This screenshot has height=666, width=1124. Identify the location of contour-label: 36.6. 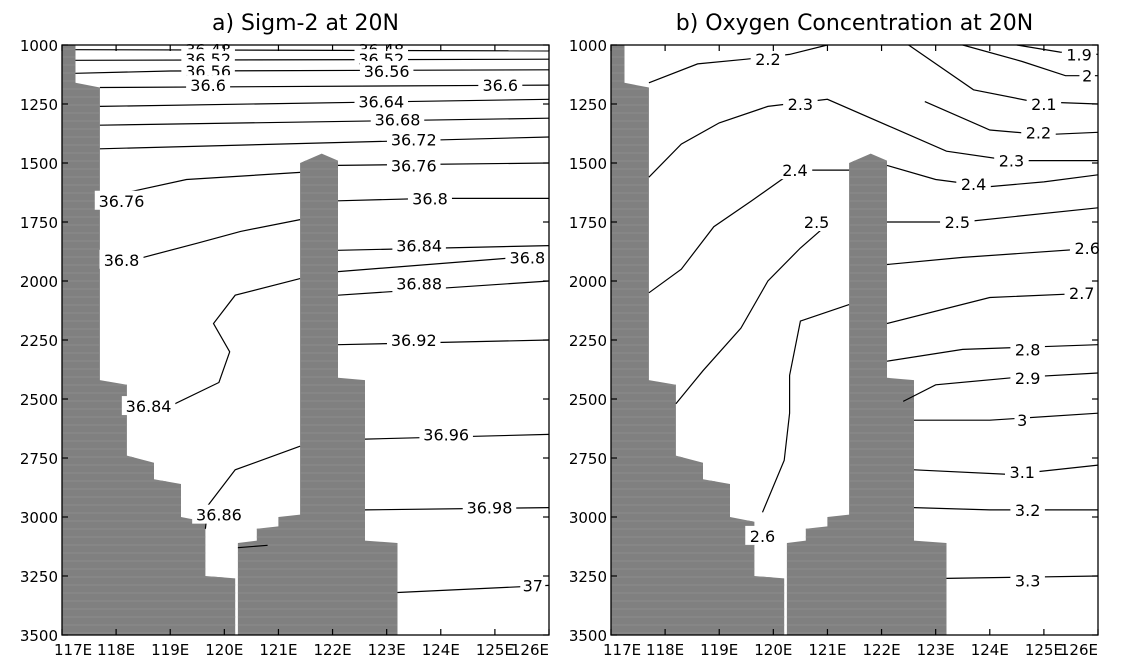
(500, 85).